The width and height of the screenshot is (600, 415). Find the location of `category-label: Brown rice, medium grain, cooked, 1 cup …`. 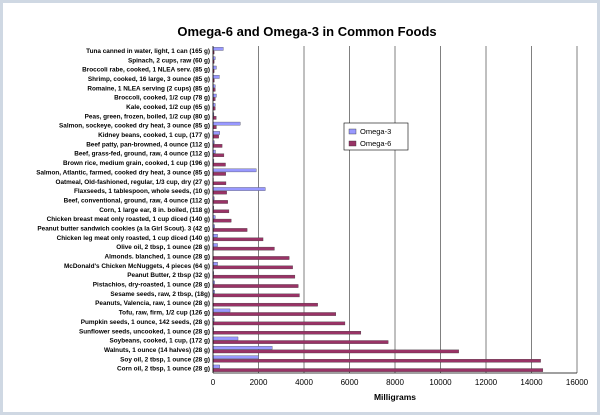

category-label: Brown rice, medium grain, cooked, 1 cup … is located at coordinates (136, 163).